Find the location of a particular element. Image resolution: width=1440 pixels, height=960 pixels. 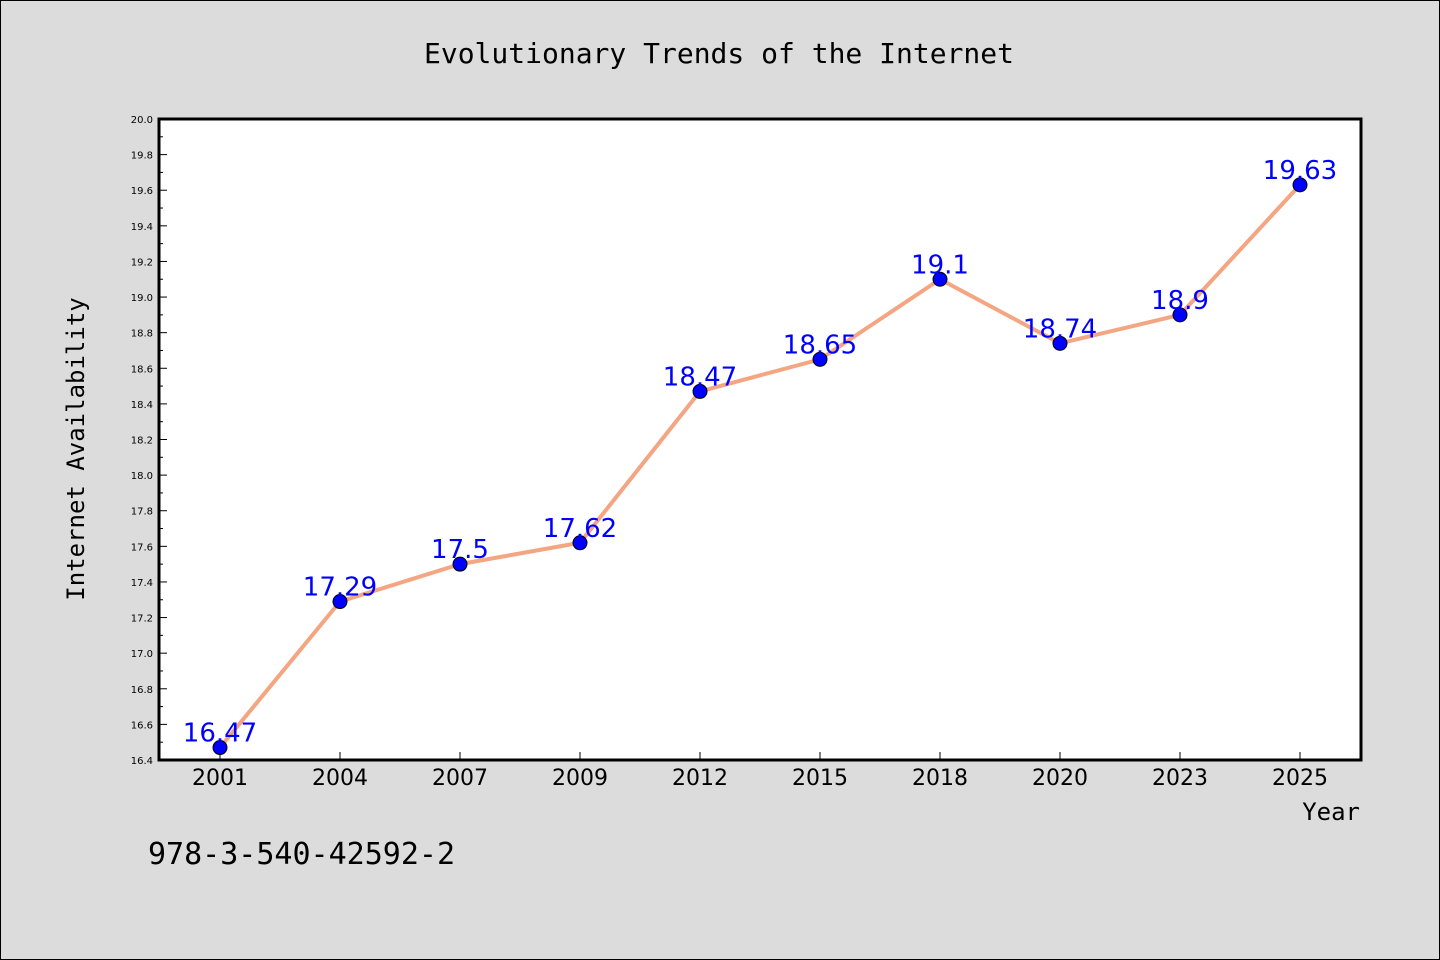

data-label: 17.5 is located at coordinates (460, 550).